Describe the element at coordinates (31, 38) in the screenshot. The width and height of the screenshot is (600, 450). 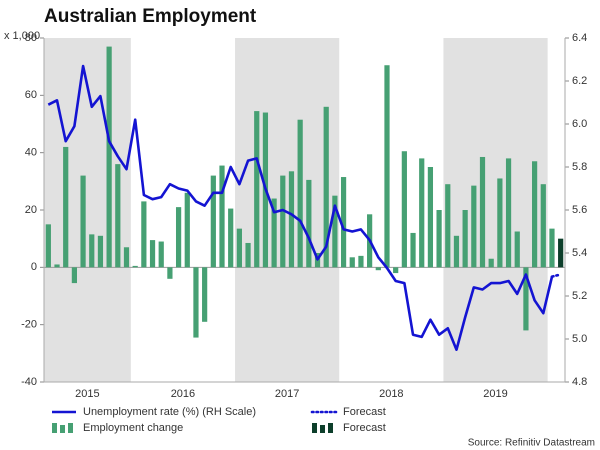
I see `y-tick-label: 80` at that location.